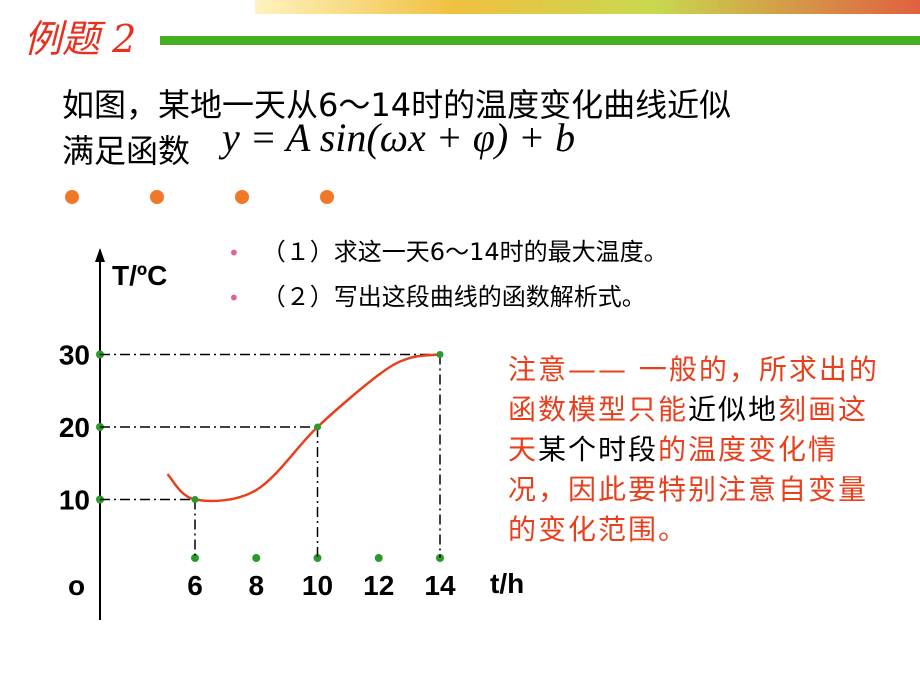 The height and width of the screenshot is (690, 920). Describe the element at coordinates (507, 583) in the screenshot. I see `x-axis-label: t/h` at that location.